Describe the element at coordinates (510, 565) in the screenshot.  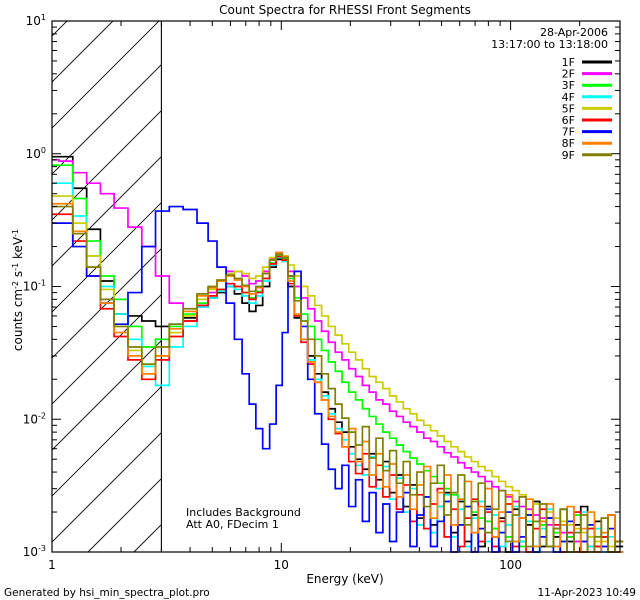
I see `x-tick-label: 100` at that location.